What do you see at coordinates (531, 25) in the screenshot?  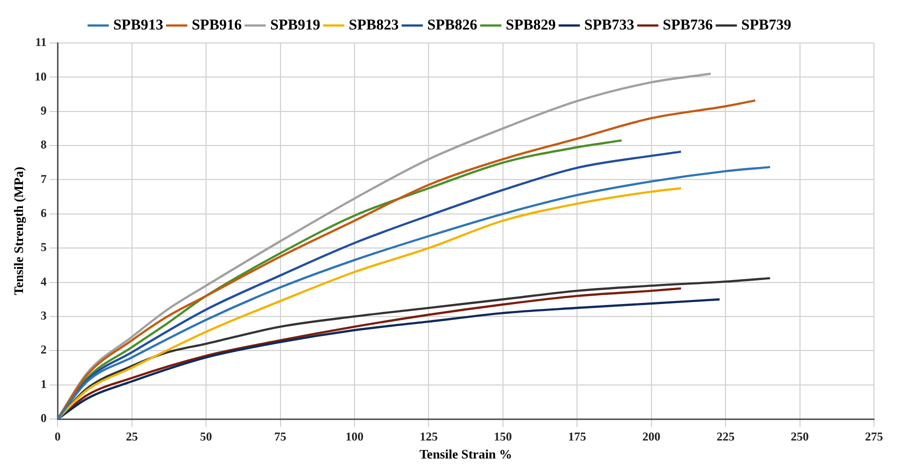 I see `legend-label: SPB829` at bounding box center [531, 25].